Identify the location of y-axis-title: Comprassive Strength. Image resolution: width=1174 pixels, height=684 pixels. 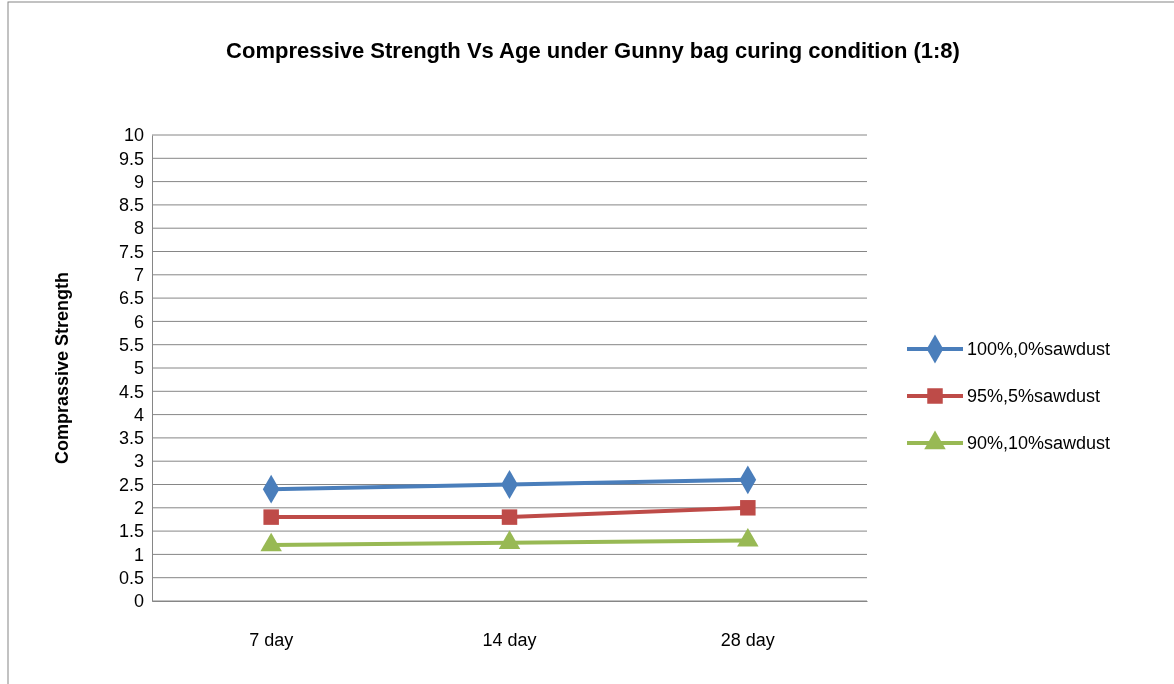
(62, 368).